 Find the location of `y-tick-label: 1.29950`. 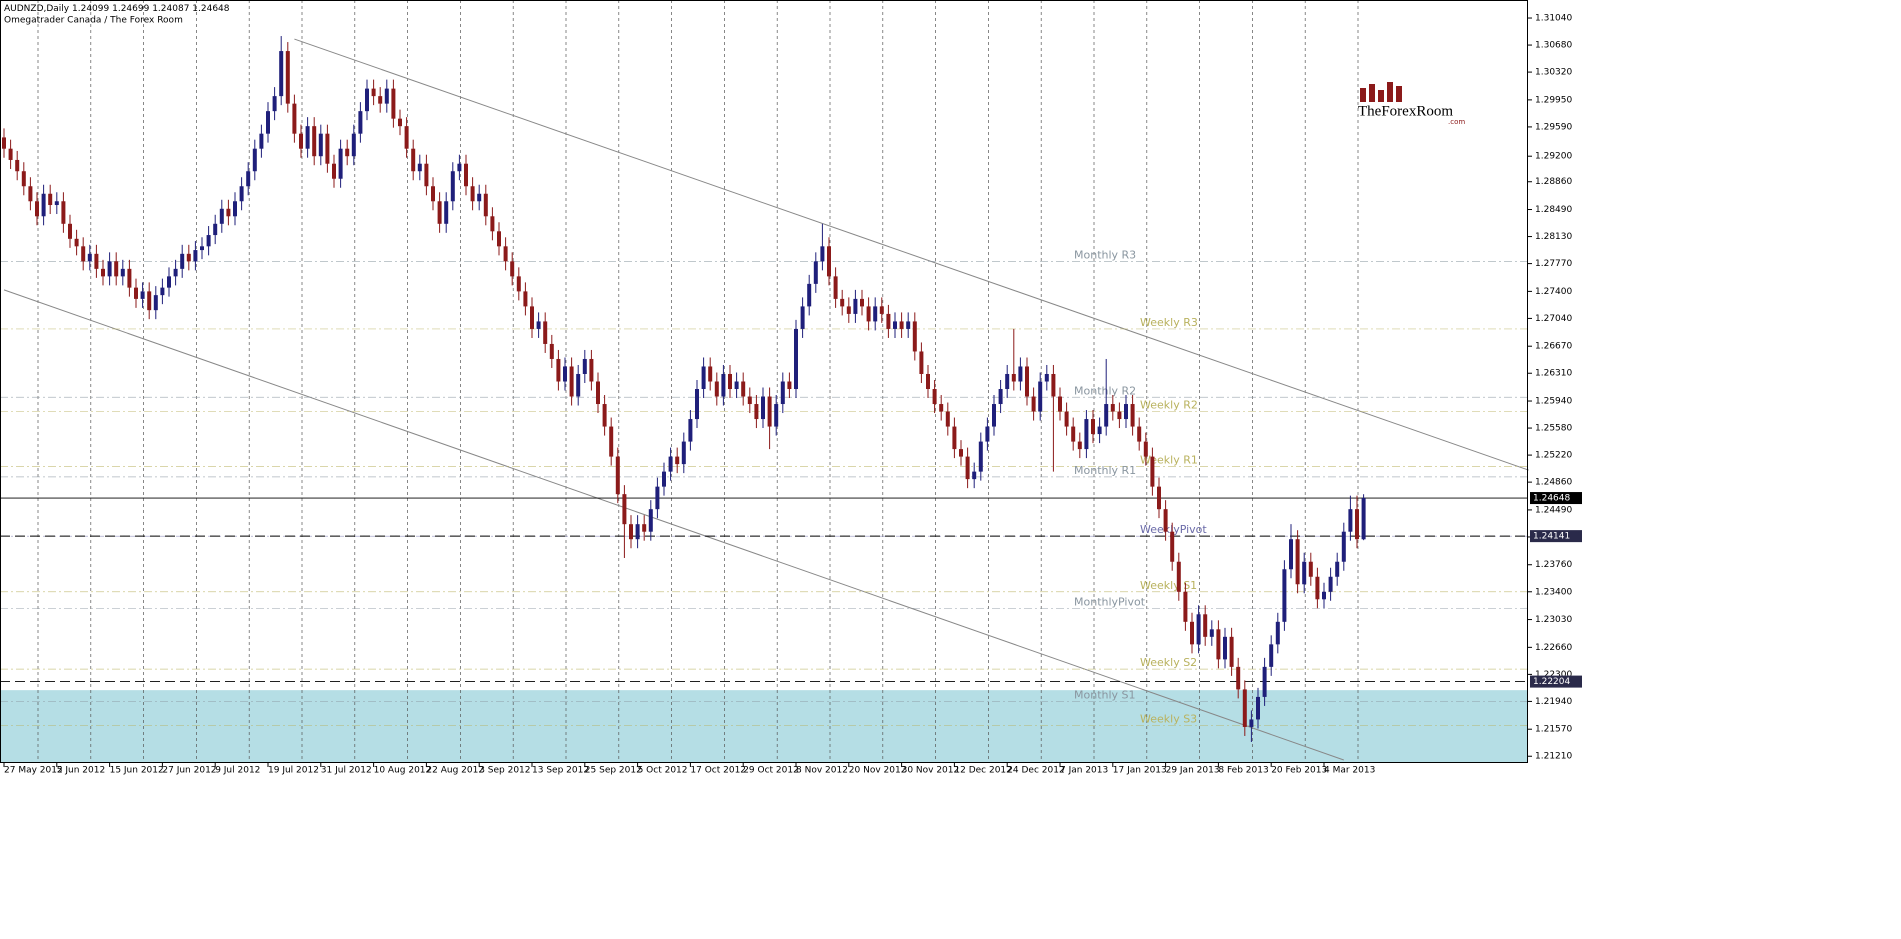

y-tick-label: 1.29950 is located at coordinates (1553, 100).